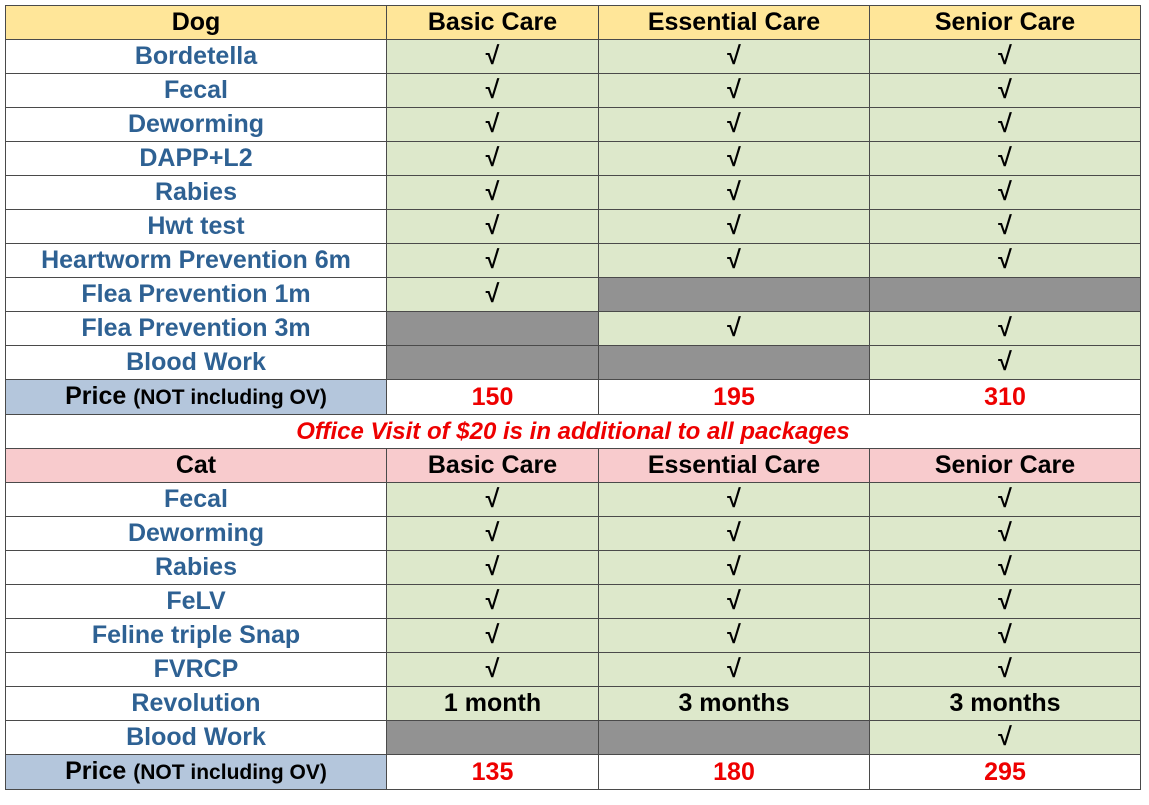 The height and width of the screenshot is (805, 1149). I want to click on cat-header-essential-care: Essential Care, so click(734, 465).